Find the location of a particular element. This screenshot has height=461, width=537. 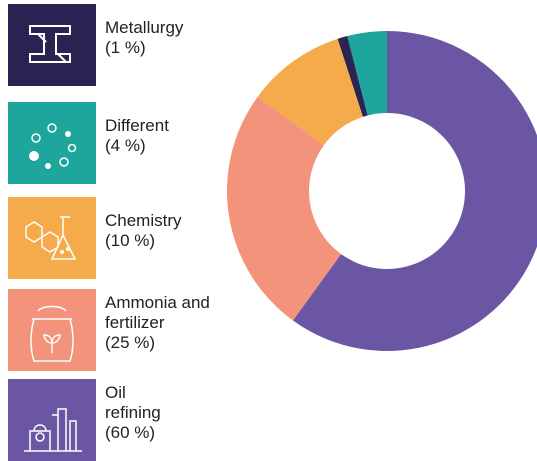

legend-text: Metallurgy (1 %) is located at coordinates (175, 38).